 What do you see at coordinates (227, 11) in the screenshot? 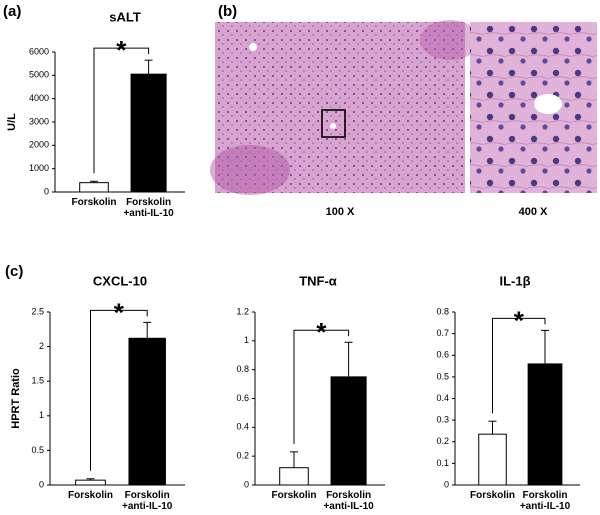
I see `panel-label: (b)` at bounding box center [227, 11].